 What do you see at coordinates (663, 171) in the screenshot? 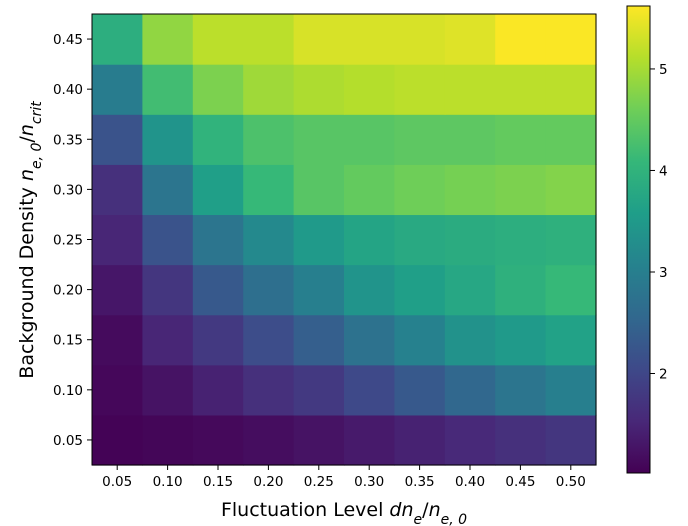
I see `colorbar-tick-label: 4` at bounding box center [663, 171].